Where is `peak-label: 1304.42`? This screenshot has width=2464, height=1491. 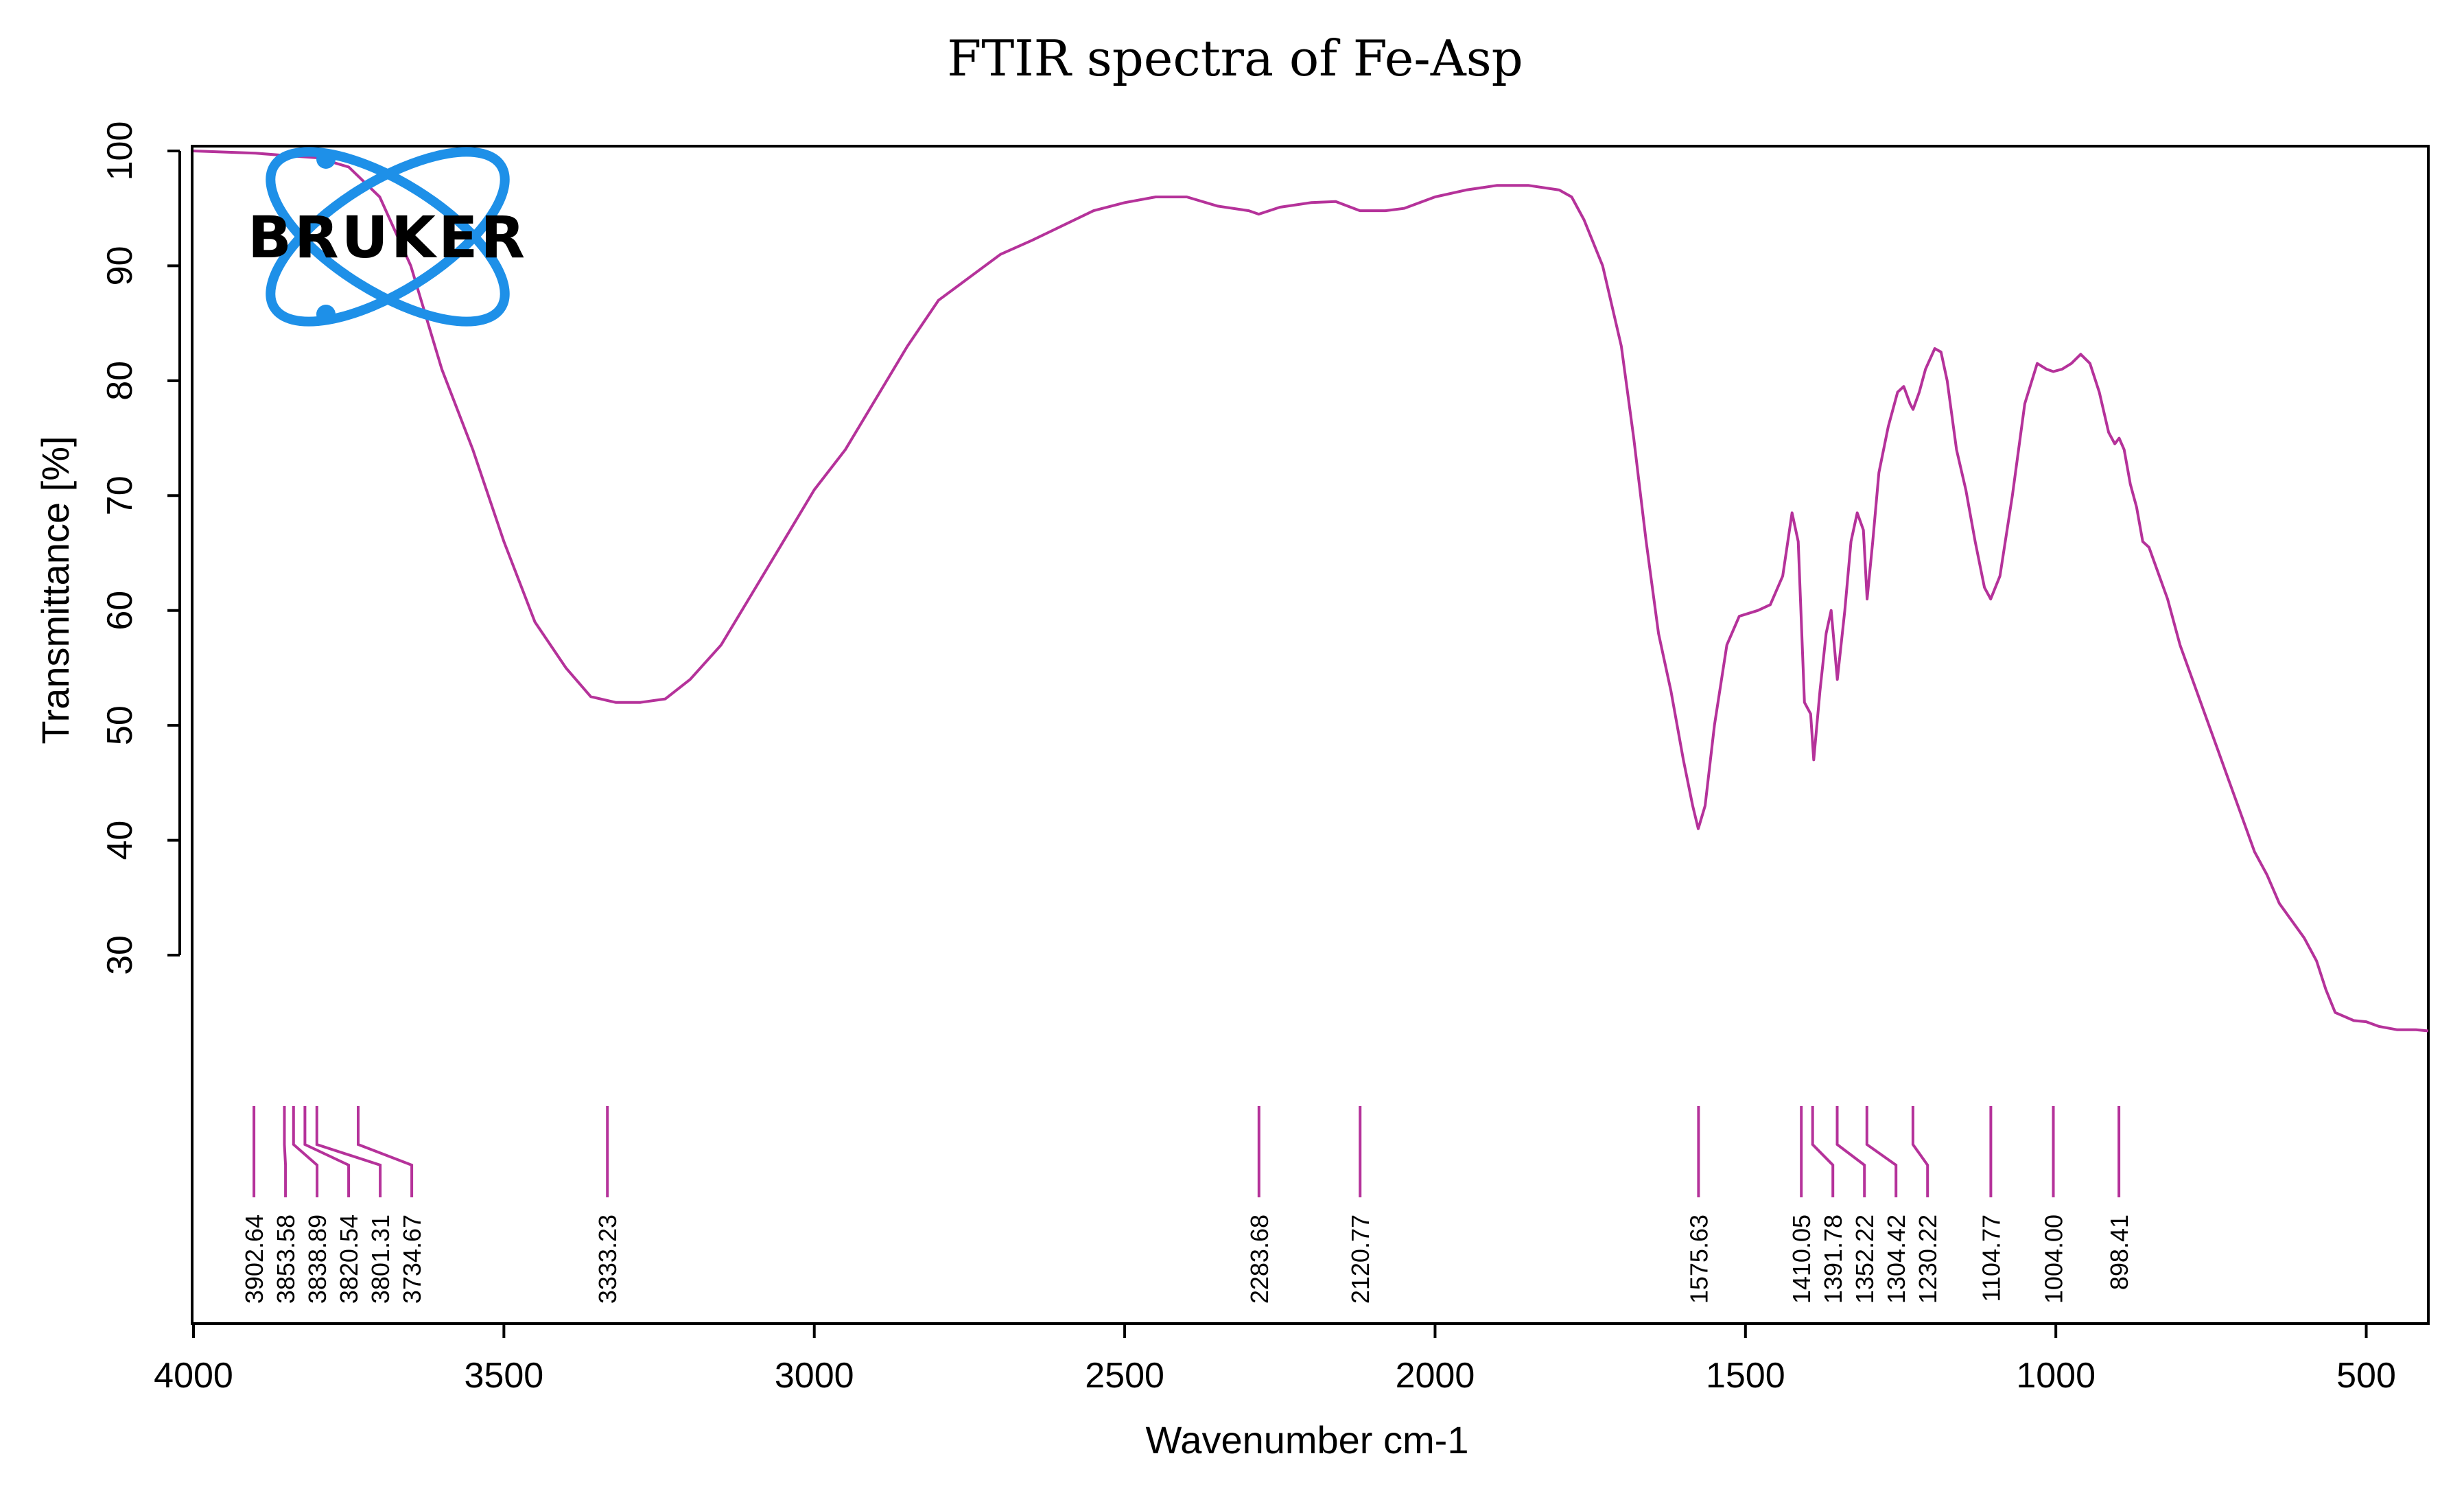
peak-label: 1304.42 is located at coordinates (1896, 1259).